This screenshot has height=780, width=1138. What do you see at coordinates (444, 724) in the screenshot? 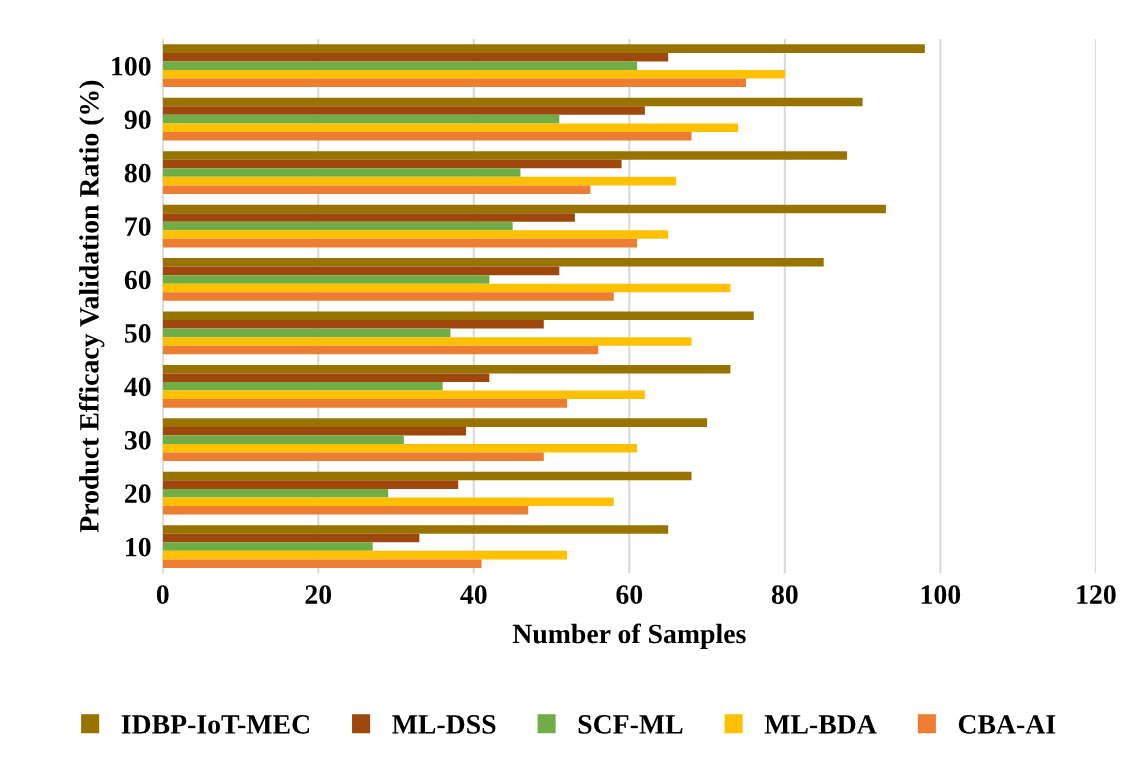
I see `legend-label: ML-DSS` at bounding box center [444, 724].